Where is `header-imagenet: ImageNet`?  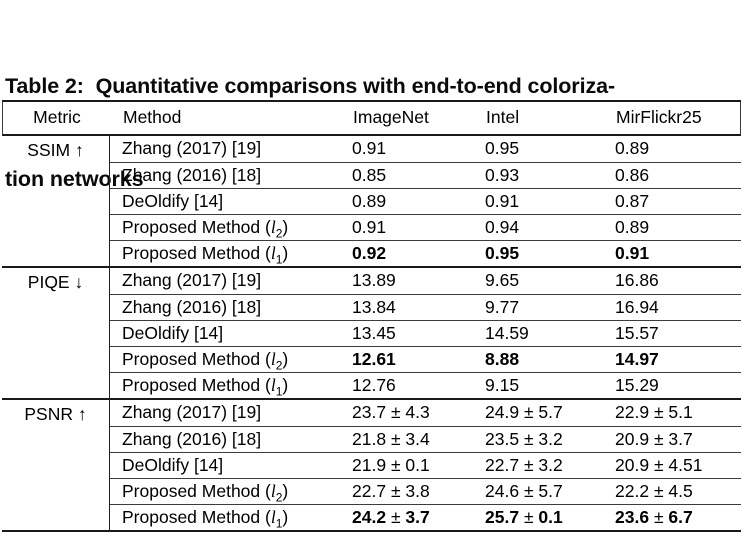
header-imagenet: ImageNet is located at coordinates (391, 117).